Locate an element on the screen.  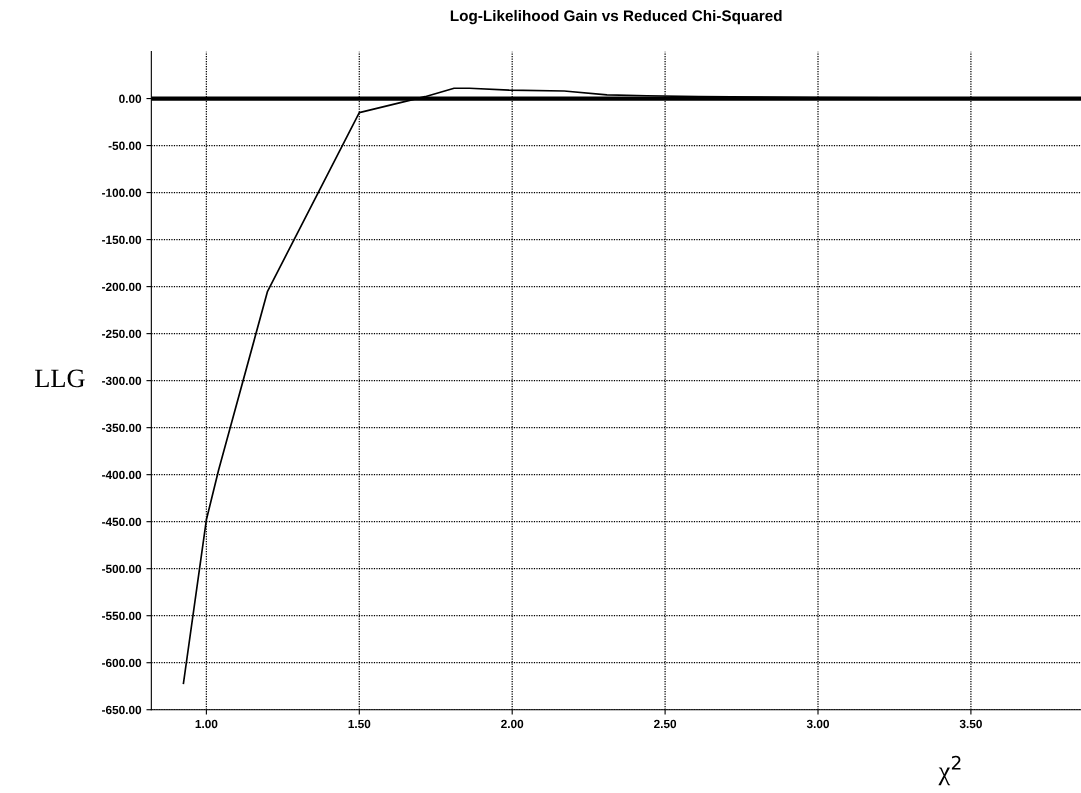
y-tick-label: -200.00 is located at coordinates (122, 287).